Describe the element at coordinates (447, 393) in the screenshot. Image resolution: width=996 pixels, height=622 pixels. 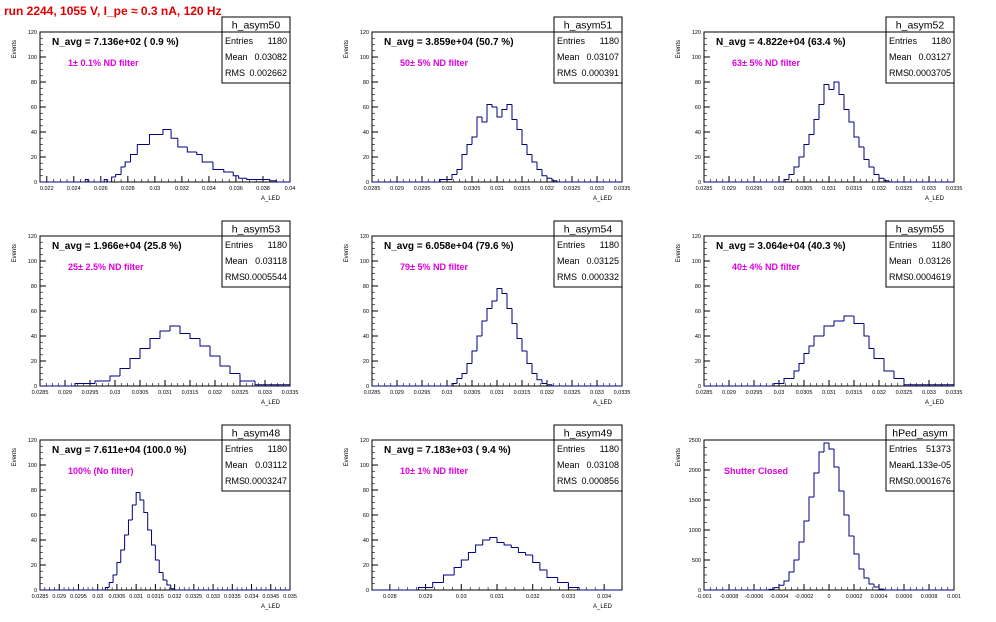
I see `x-tick-label: 0.03` at that location.